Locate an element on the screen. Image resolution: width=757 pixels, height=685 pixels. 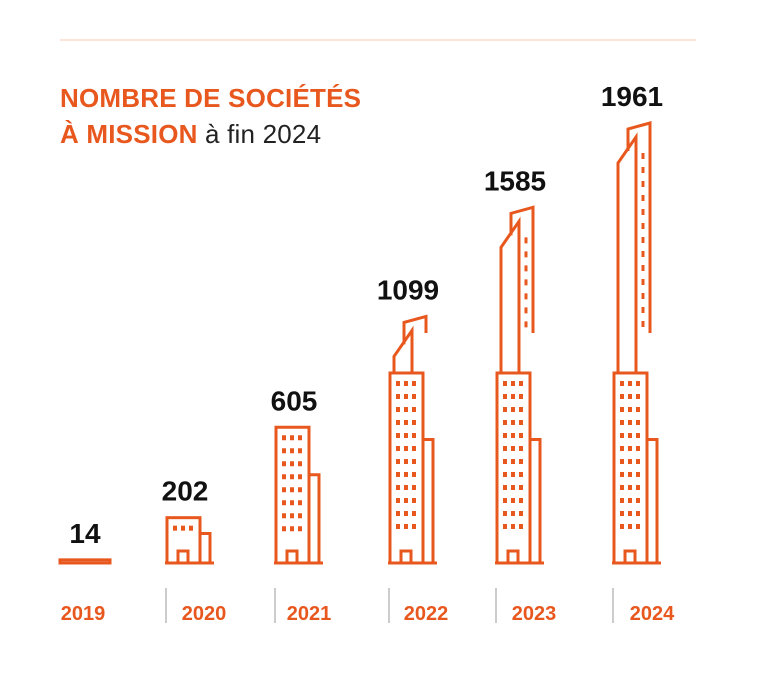
bar-building-2023 is located at coordinates (519, 385).